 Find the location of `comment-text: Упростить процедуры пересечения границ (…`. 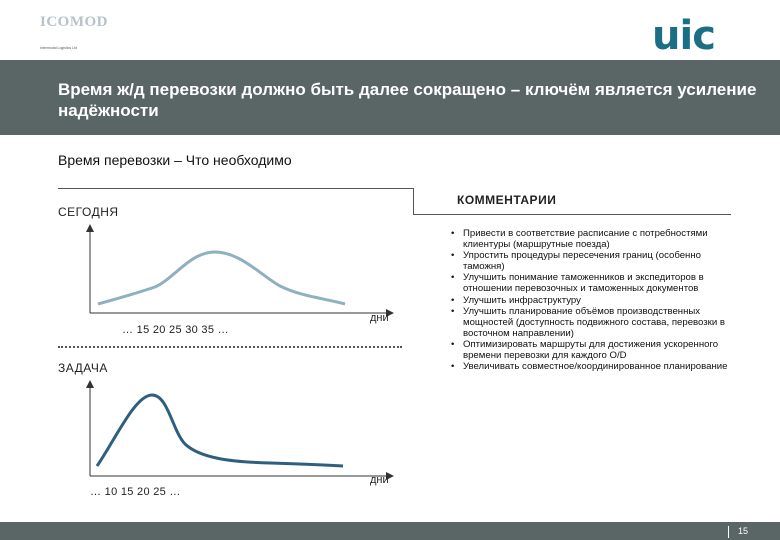

comment-text: Упростить процедуры пересечения границ (… is located at coordinates (582, 261).